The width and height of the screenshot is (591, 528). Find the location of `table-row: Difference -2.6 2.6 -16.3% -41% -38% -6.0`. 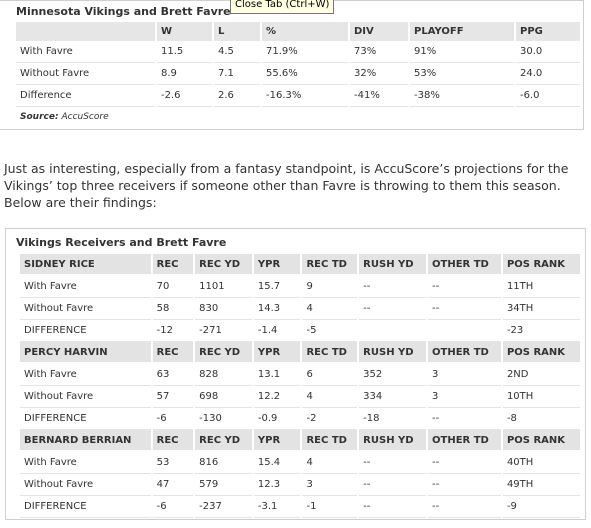

table-row: Difference -2.6 2.6 -16.3% -41% -38% -6.0 is located at coordinates (299, 95).